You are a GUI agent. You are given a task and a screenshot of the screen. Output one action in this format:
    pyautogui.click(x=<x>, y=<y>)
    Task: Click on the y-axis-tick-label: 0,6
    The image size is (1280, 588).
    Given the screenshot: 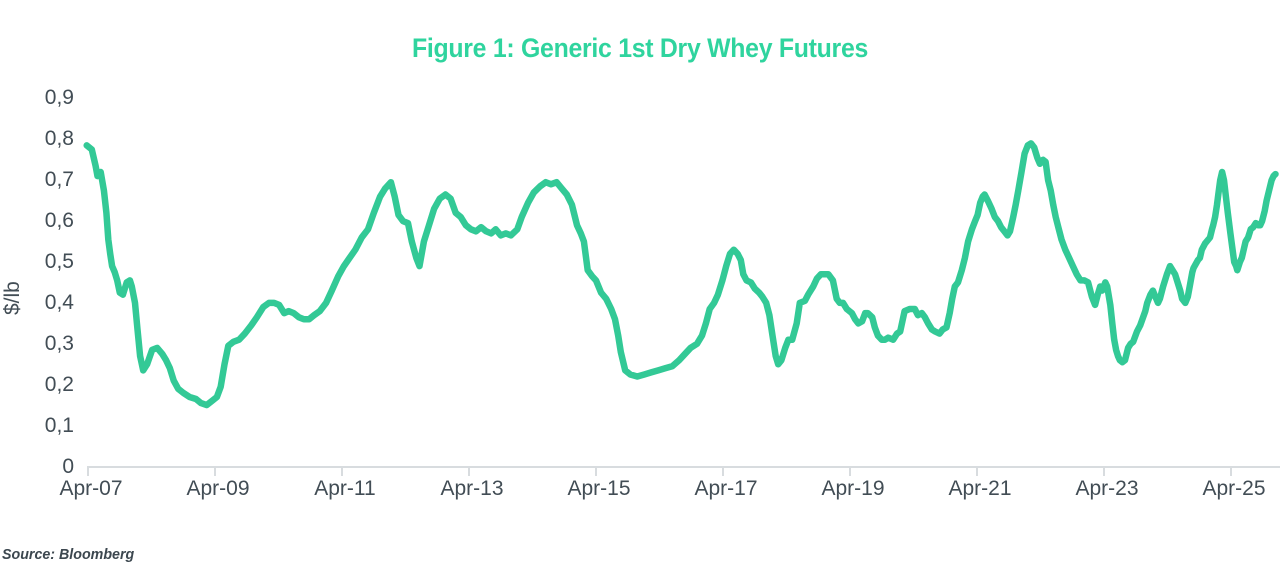 What is the action you would take?
    pyautogui.click(x=59, y=221)
    